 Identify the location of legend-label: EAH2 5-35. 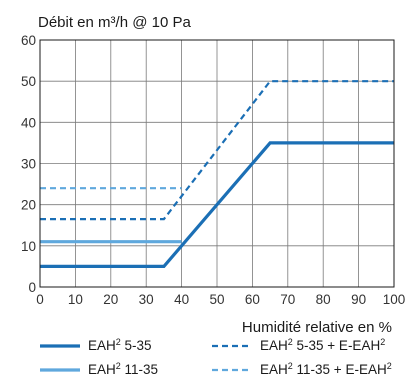
(120, 345).